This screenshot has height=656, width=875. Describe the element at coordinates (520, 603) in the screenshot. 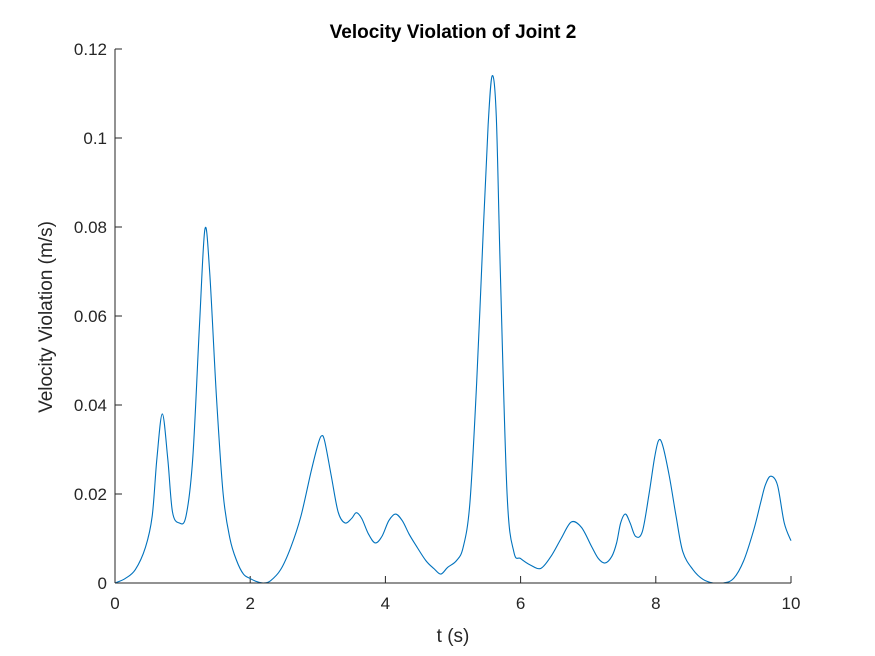

I see `x-tick-label: 6` at that location.